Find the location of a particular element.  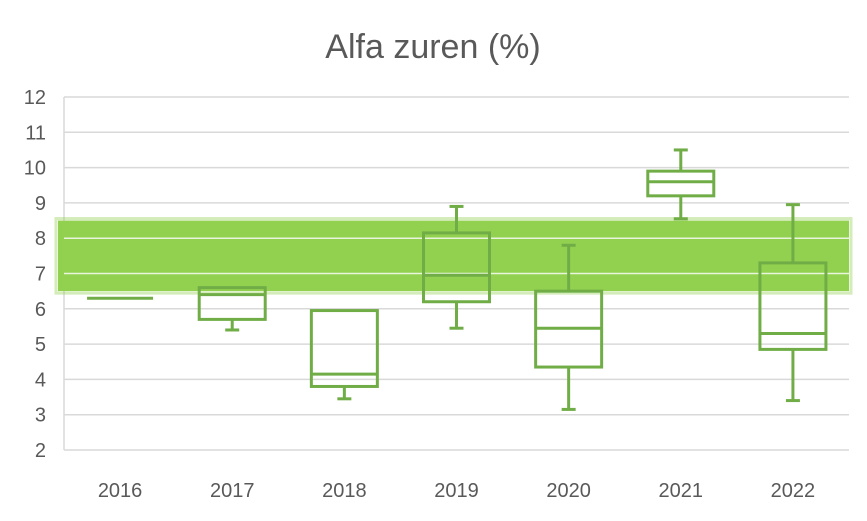

gridlines-over-band is located at coordinates (456, 256).